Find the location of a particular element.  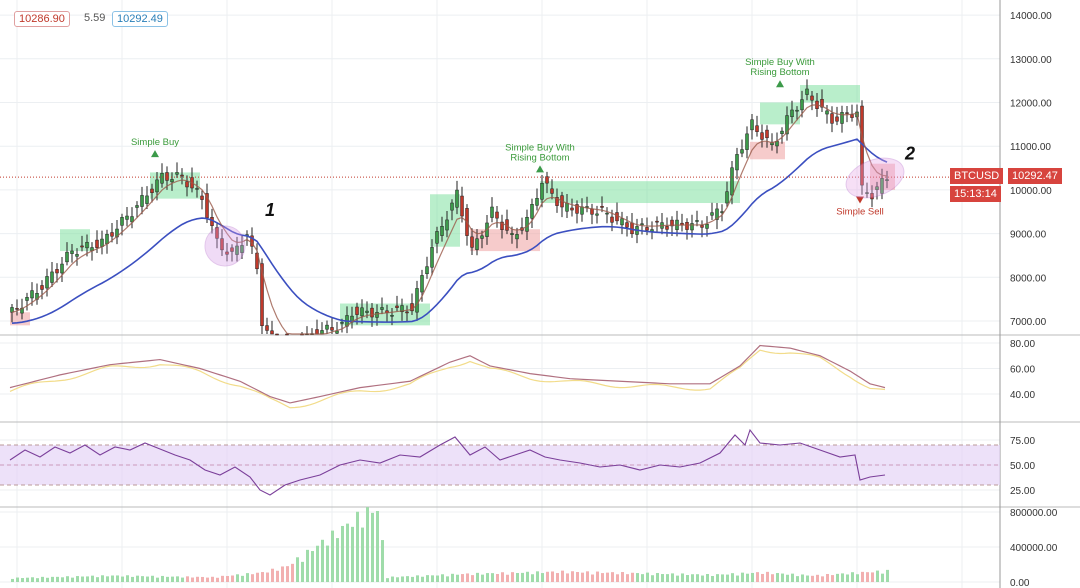

oscillator-signal-line is located at coordinates (447, 379).